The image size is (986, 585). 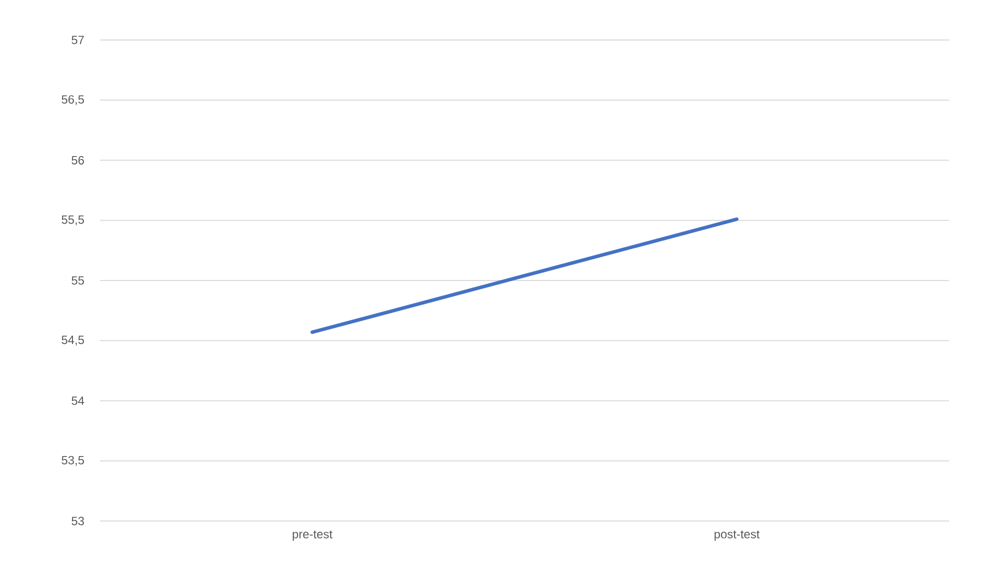 I want to click on y-tick-label: 53, so click(x=78, y=521).